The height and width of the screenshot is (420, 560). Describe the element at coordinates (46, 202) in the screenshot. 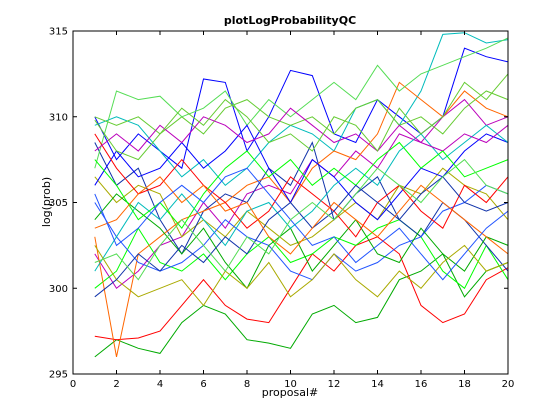

I see `y-axis-label: log(prob)` at that location.